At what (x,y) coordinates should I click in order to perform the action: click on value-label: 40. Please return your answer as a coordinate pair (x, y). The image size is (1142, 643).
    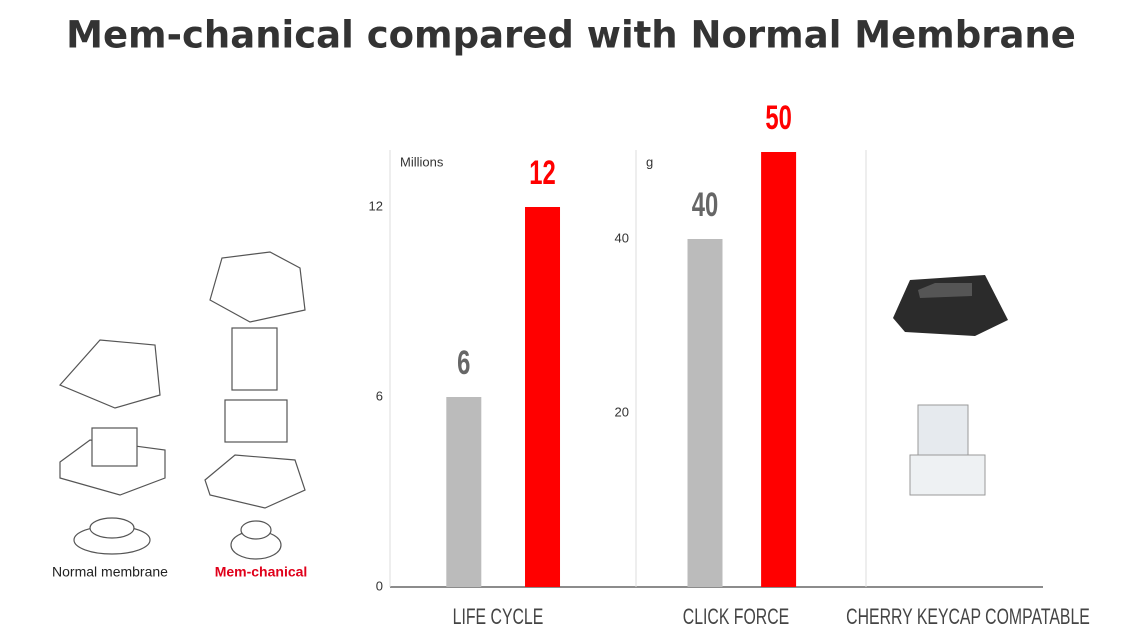
    Looking at the image, I should click on (705, 205).